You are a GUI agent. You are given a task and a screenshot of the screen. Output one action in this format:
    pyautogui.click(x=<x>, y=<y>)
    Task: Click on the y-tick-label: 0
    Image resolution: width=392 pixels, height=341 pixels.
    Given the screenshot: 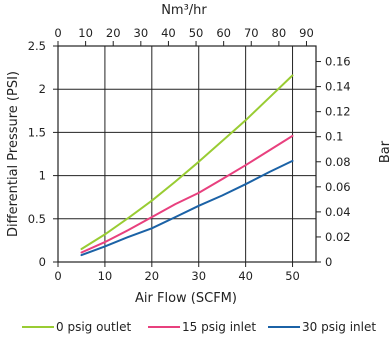 What is the action you would take?
    pyautogui.click(x=42, y=262)
    